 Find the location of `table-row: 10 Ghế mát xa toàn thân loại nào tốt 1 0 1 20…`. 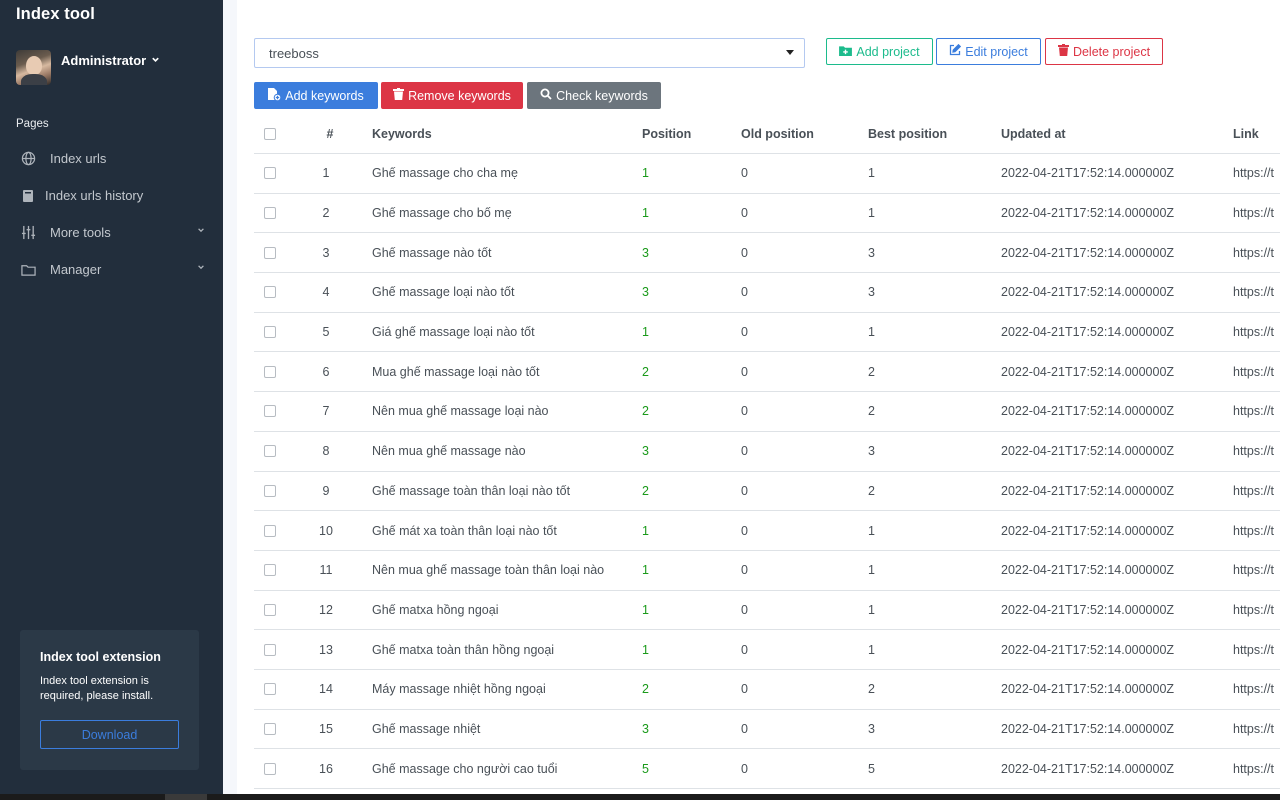

table-row: 10 Ghế mát xa toàn thân loại nào tốt 1 0 1 20… is located at coordinates (767, 531).